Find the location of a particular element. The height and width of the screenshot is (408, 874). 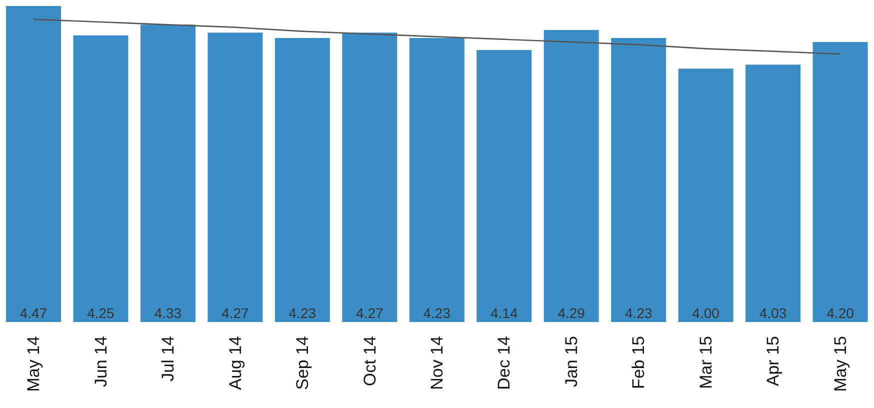

data-label: 4.03 is located at coordinates (773, 313).